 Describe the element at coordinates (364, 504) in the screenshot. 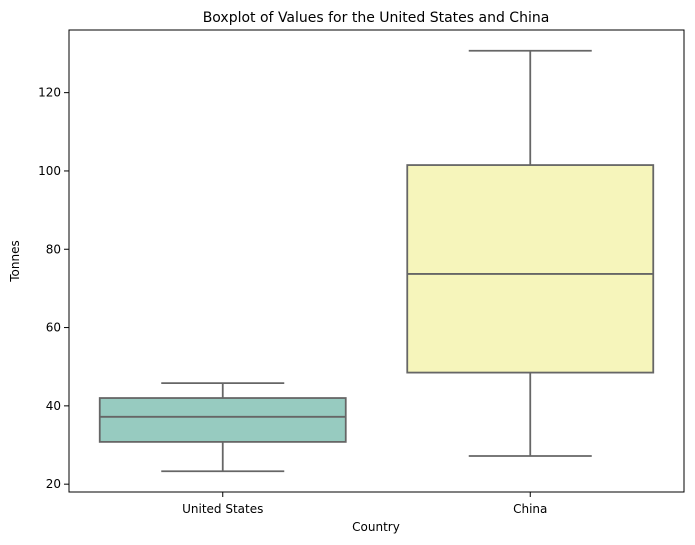

I see `x-axis: United States China` at that location.